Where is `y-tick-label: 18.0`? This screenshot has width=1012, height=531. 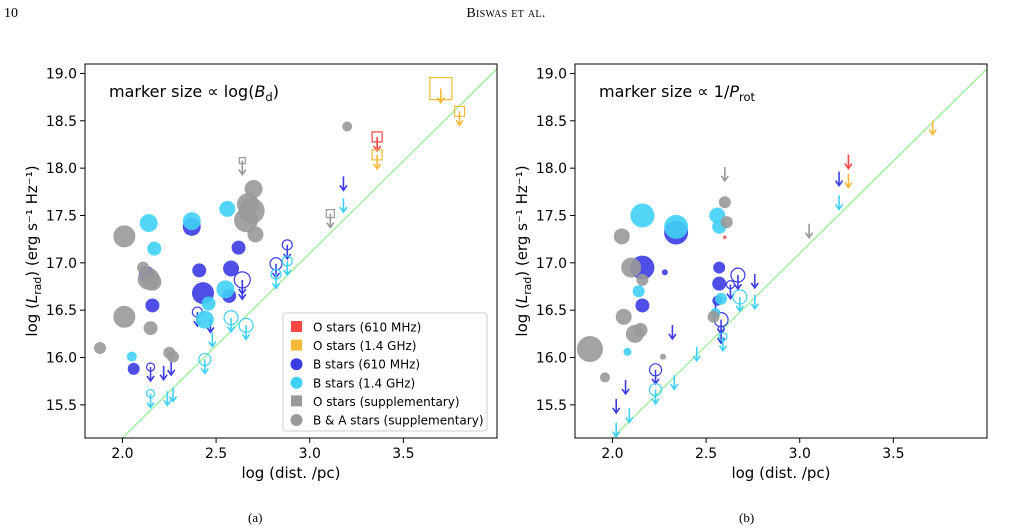
y-tick-label: 18.0 is located at coordinates (551, 169).